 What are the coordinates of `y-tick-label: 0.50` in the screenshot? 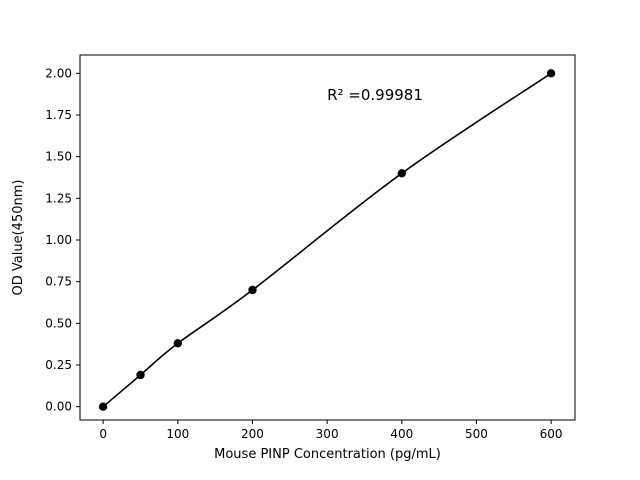 It's located at (58, 323).